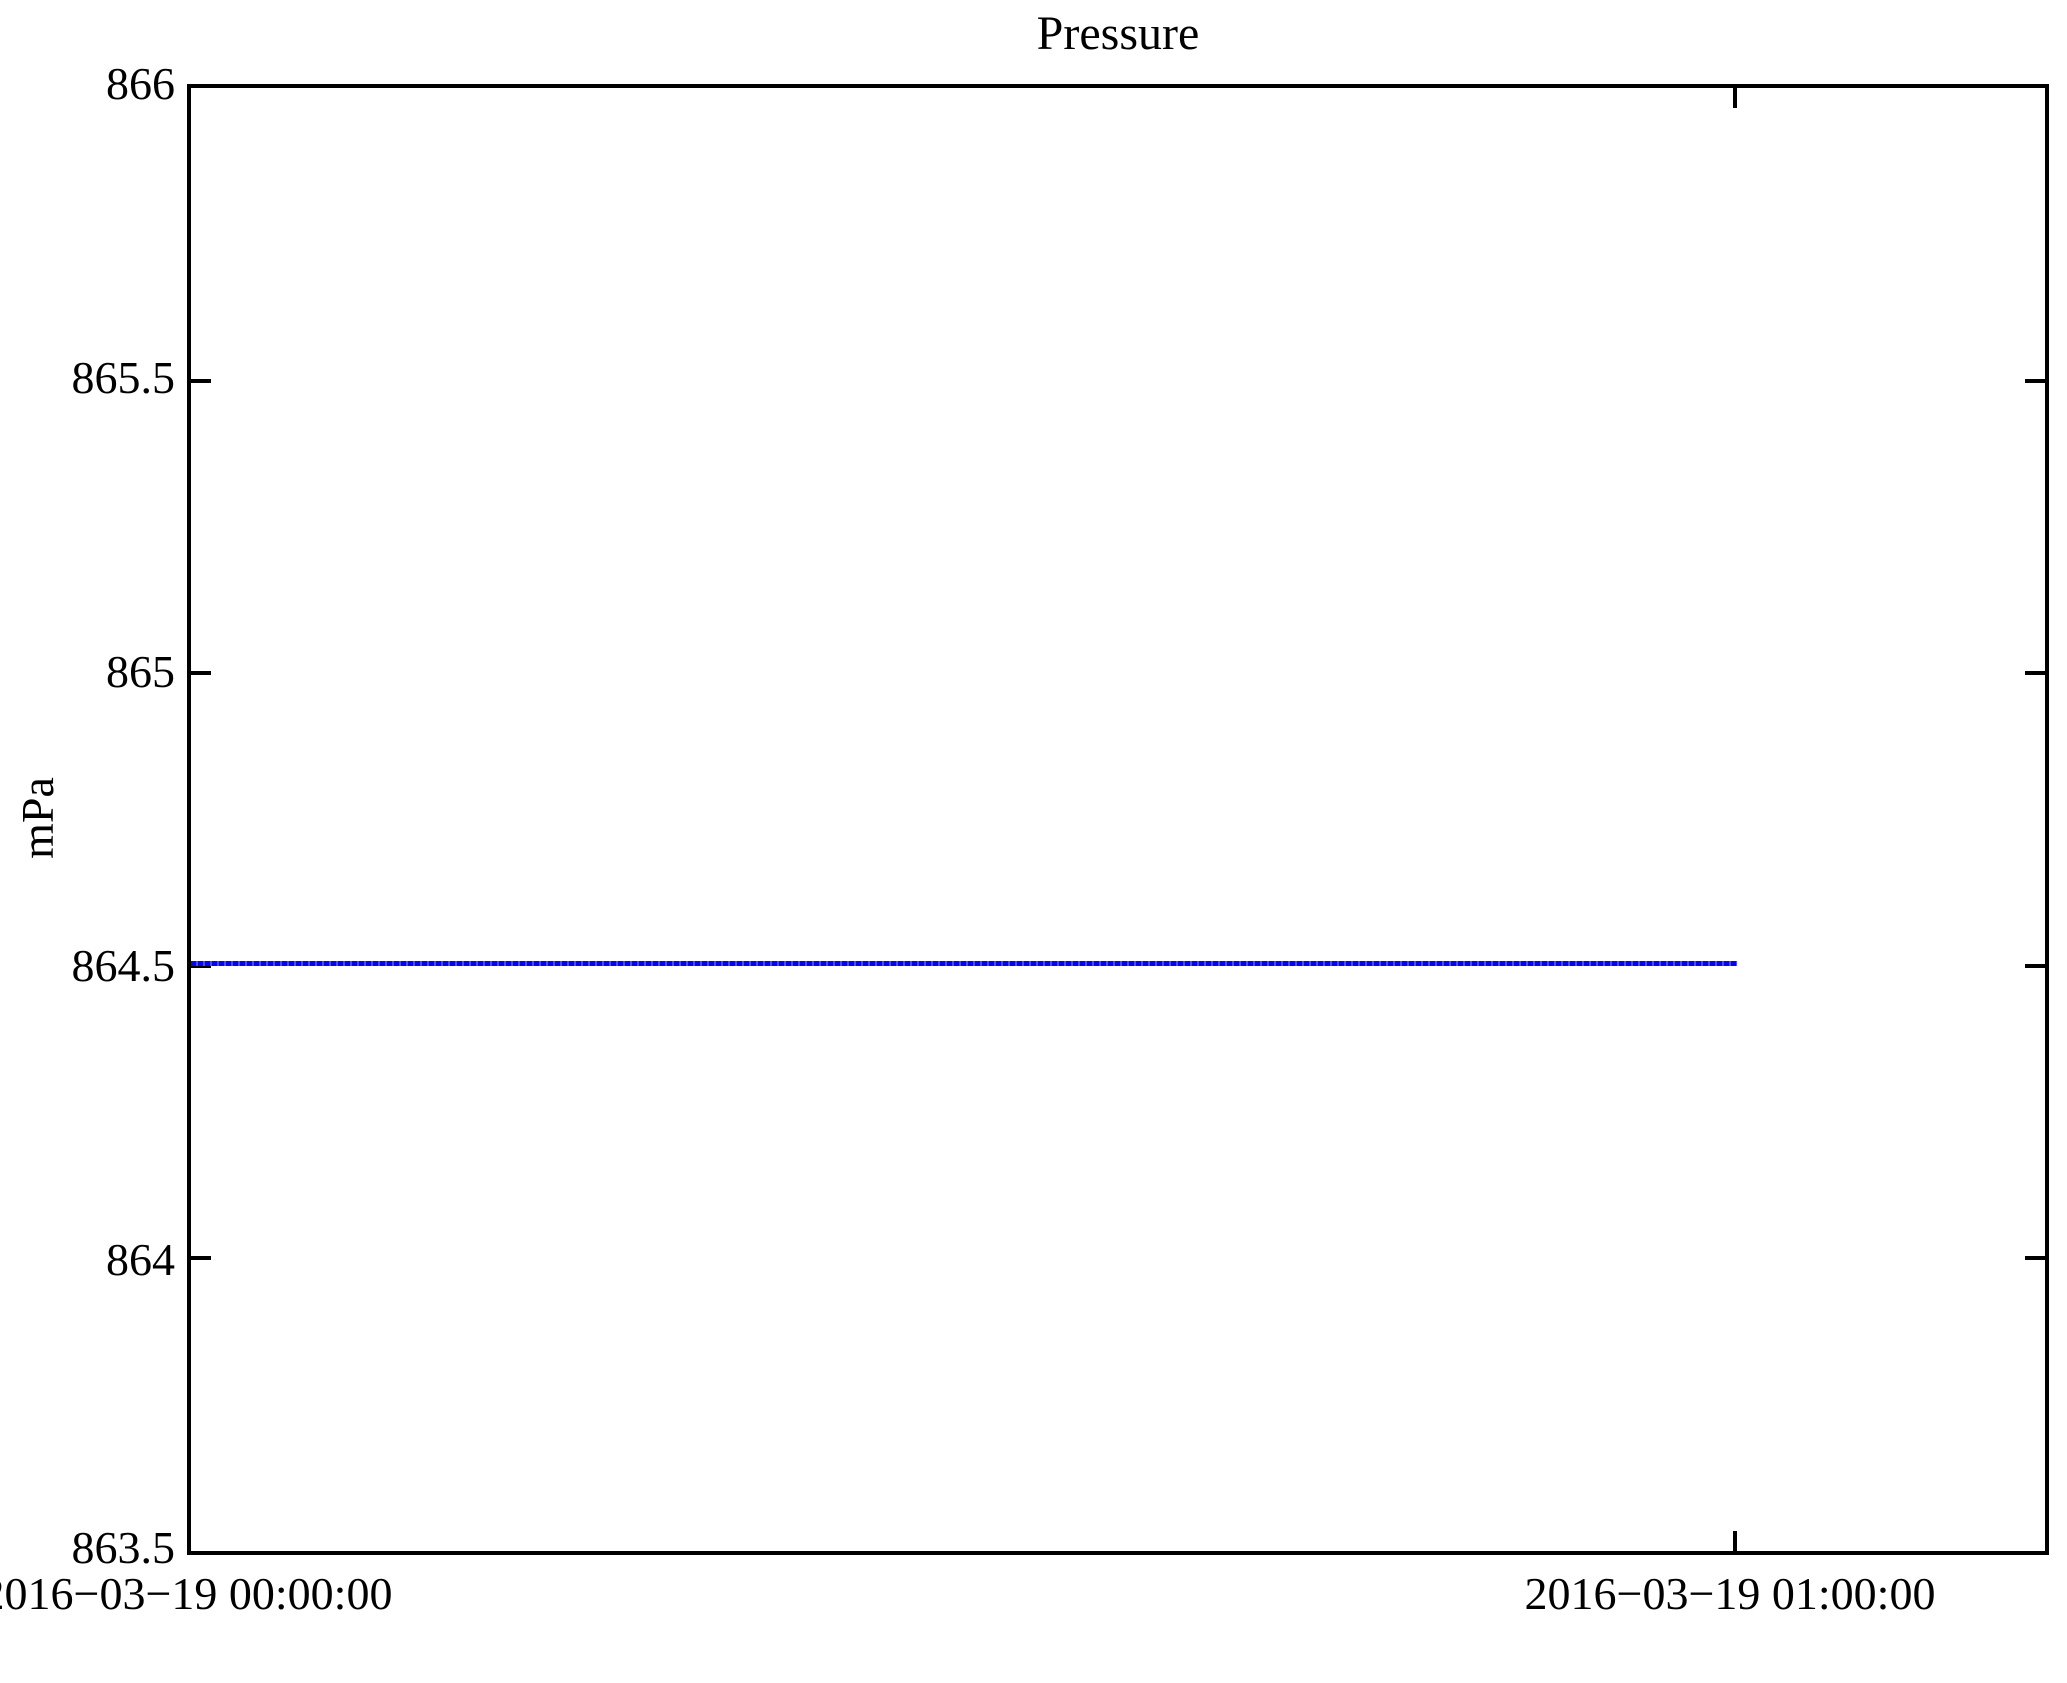  What do you see at coordinates (964, 963) in the screenshot?
I see `pressure-data-line` at bounding box center [964, 963].